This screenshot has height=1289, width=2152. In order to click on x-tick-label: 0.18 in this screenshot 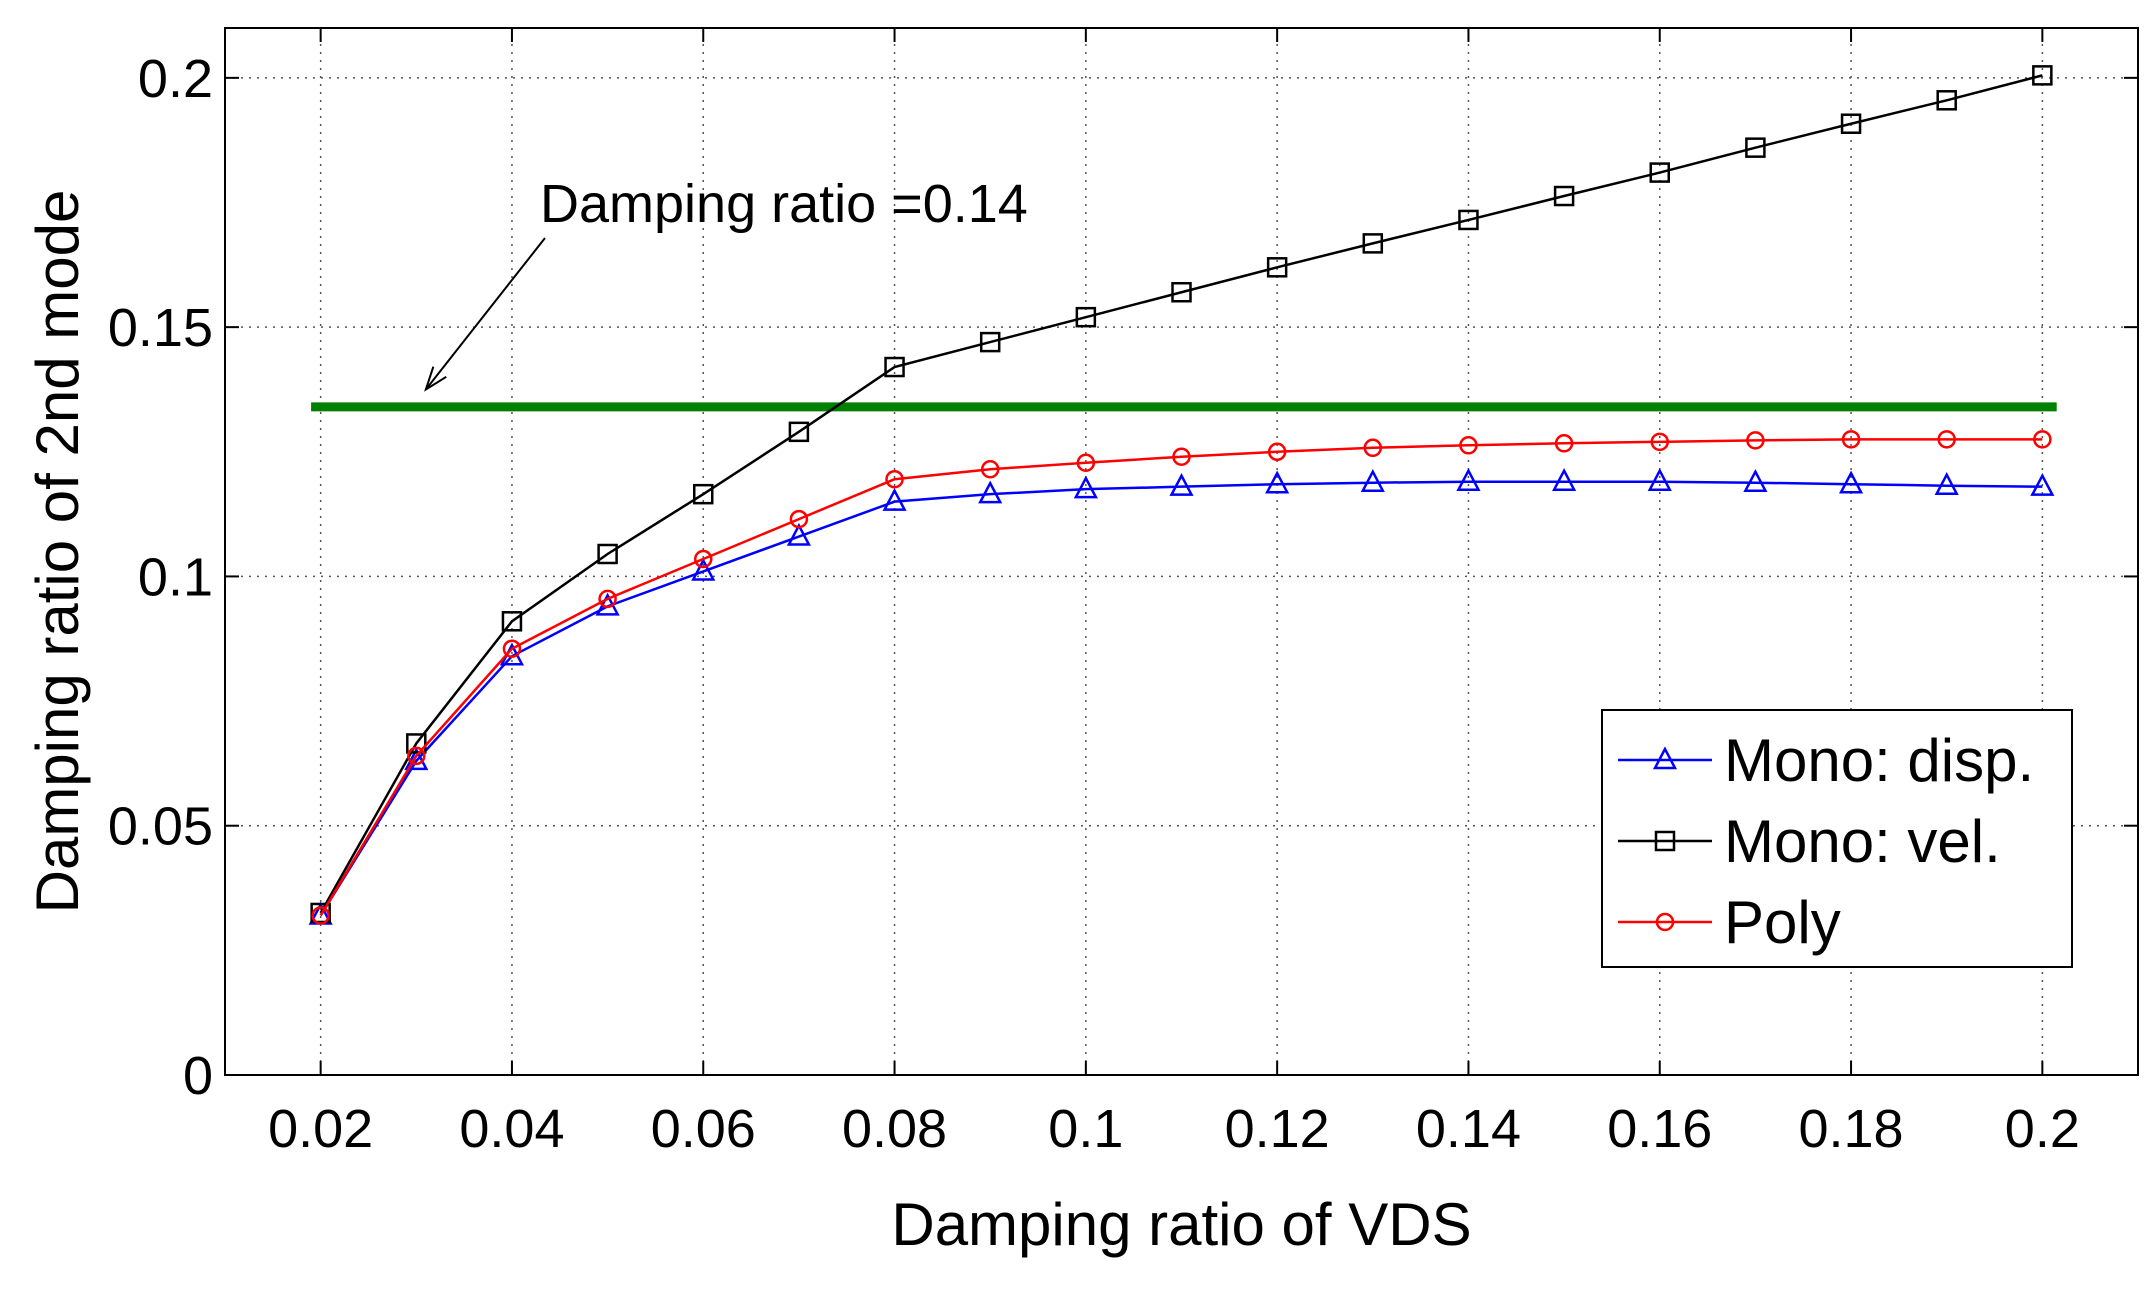, I will do `click(1850, 1129)`.